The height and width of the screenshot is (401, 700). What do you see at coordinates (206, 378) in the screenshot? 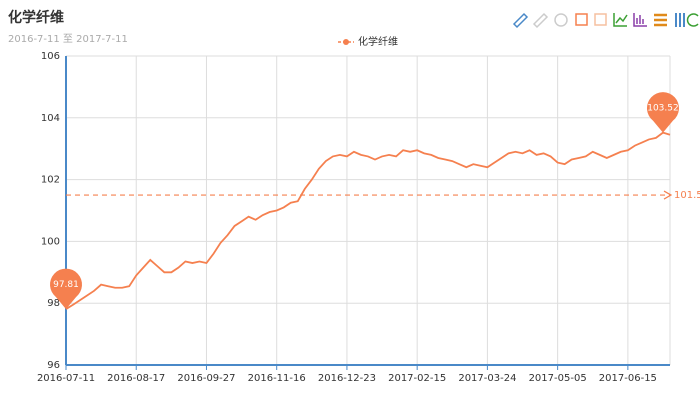
I see `x-tick-label: 2016-09-27` at bounding box center [206, 378].